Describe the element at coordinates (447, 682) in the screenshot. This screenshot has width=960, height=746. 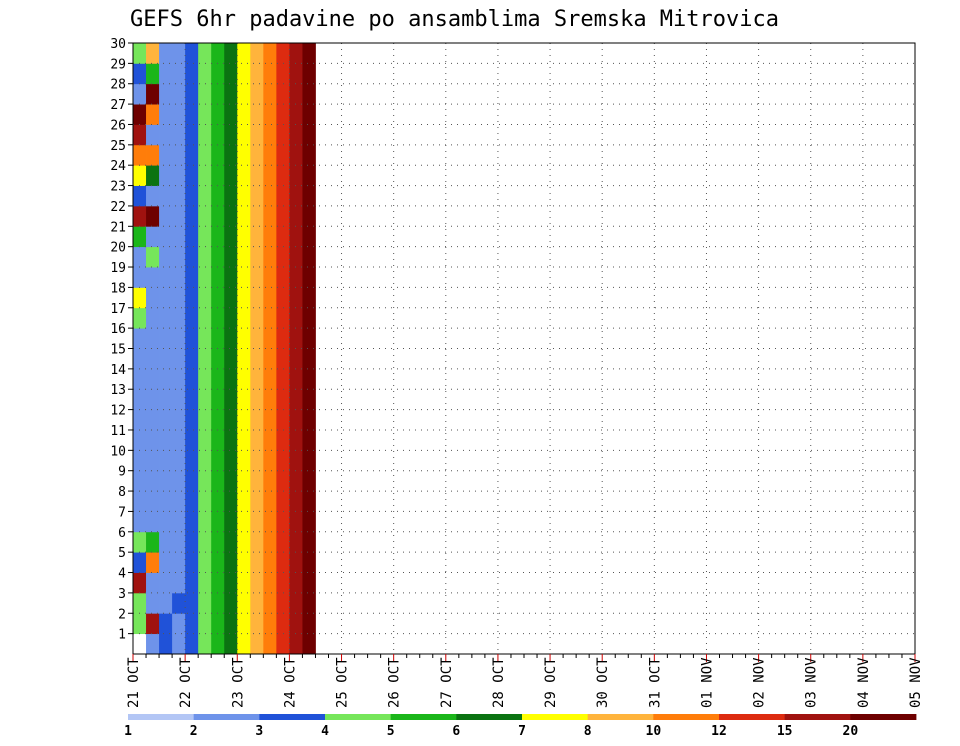
I see `x-tick-label: 27 OCT` at that location.